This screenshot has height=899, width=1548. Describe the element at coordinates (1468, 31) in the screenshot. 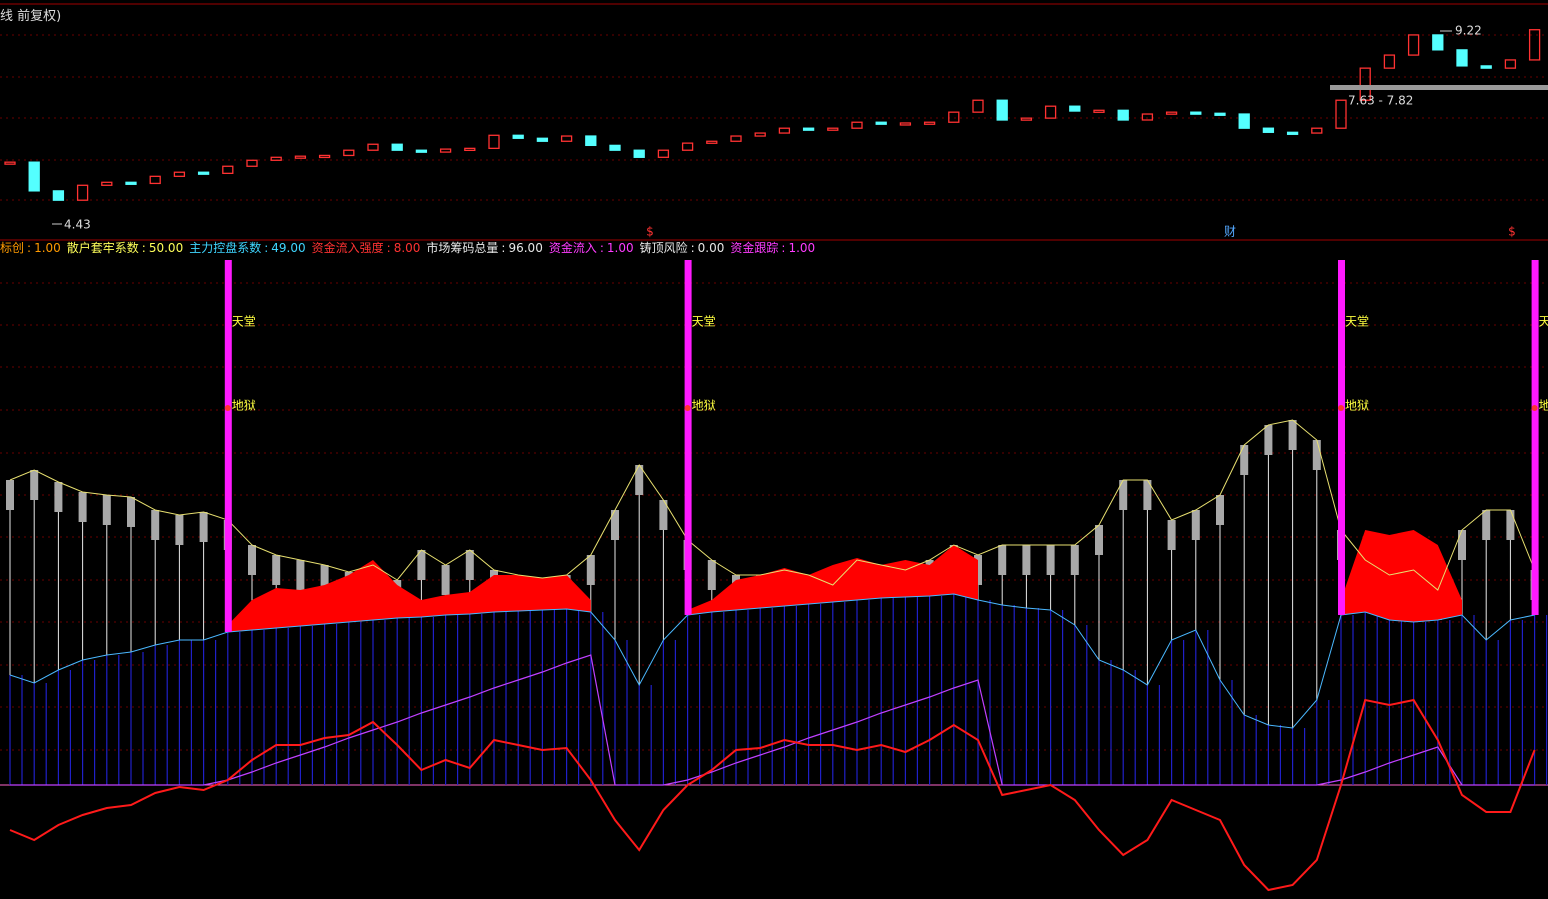

I see `high-label: 9.22` at that location.